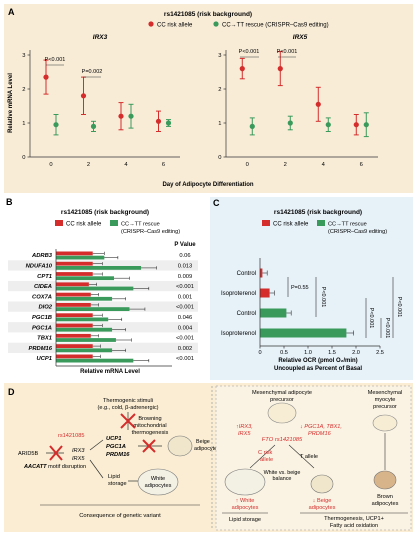 The image size is (417, 536). Describe the element at coordinates (116, 447) in the screenshot. I see `gene-pgc1a: PGC1A` at that location.